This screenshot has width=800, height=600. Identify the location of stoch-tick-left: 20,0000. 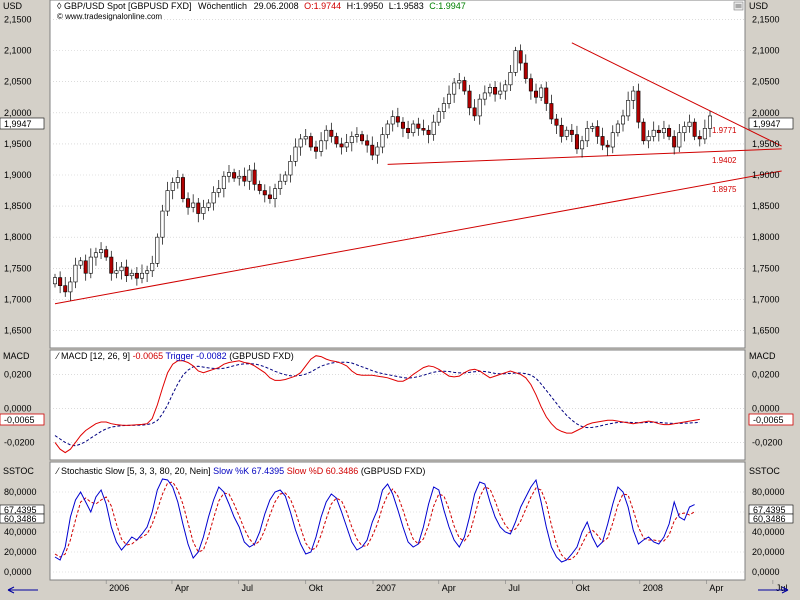
(20, 552).